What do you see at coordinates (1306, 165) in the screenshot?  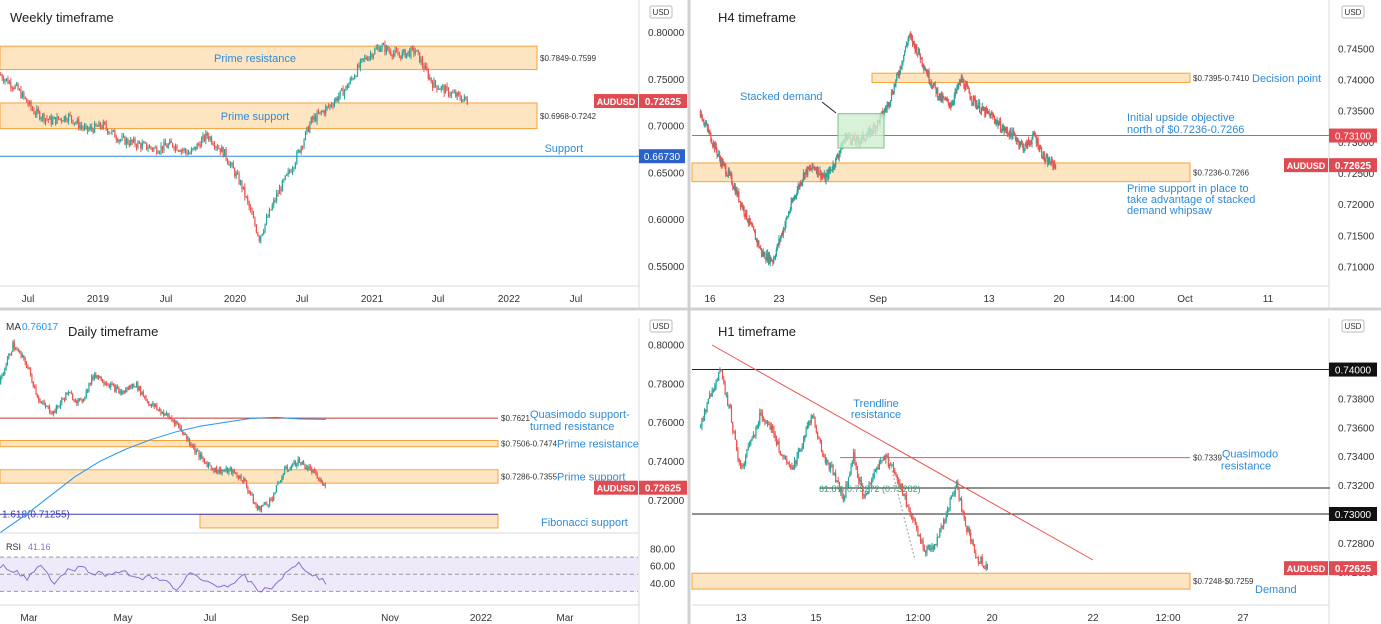 I see `symbol-badge` at bounding box center [1306, 165].